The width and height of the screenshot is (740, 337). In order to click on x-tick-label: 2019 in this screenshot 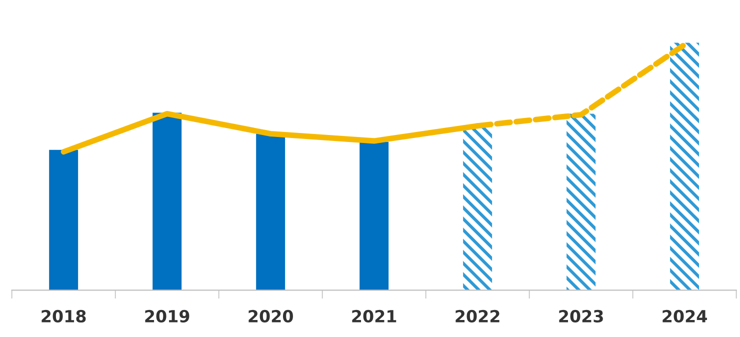, I will do `click(167, 316)`.